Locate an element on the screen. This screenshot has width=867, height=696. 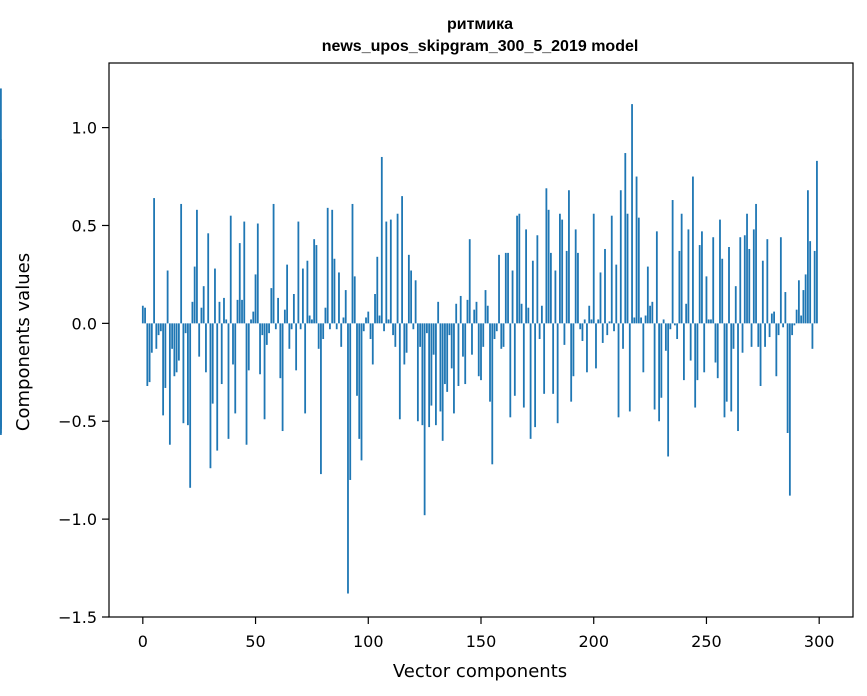
y-tick-label: −1.5 is located at coordinates (77, 617).